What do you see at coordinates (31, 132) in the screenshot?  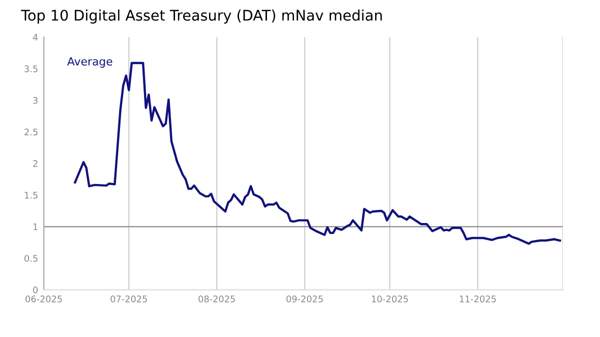 I see `y-tick-label: 2.5` at bounding box center [31, 132].